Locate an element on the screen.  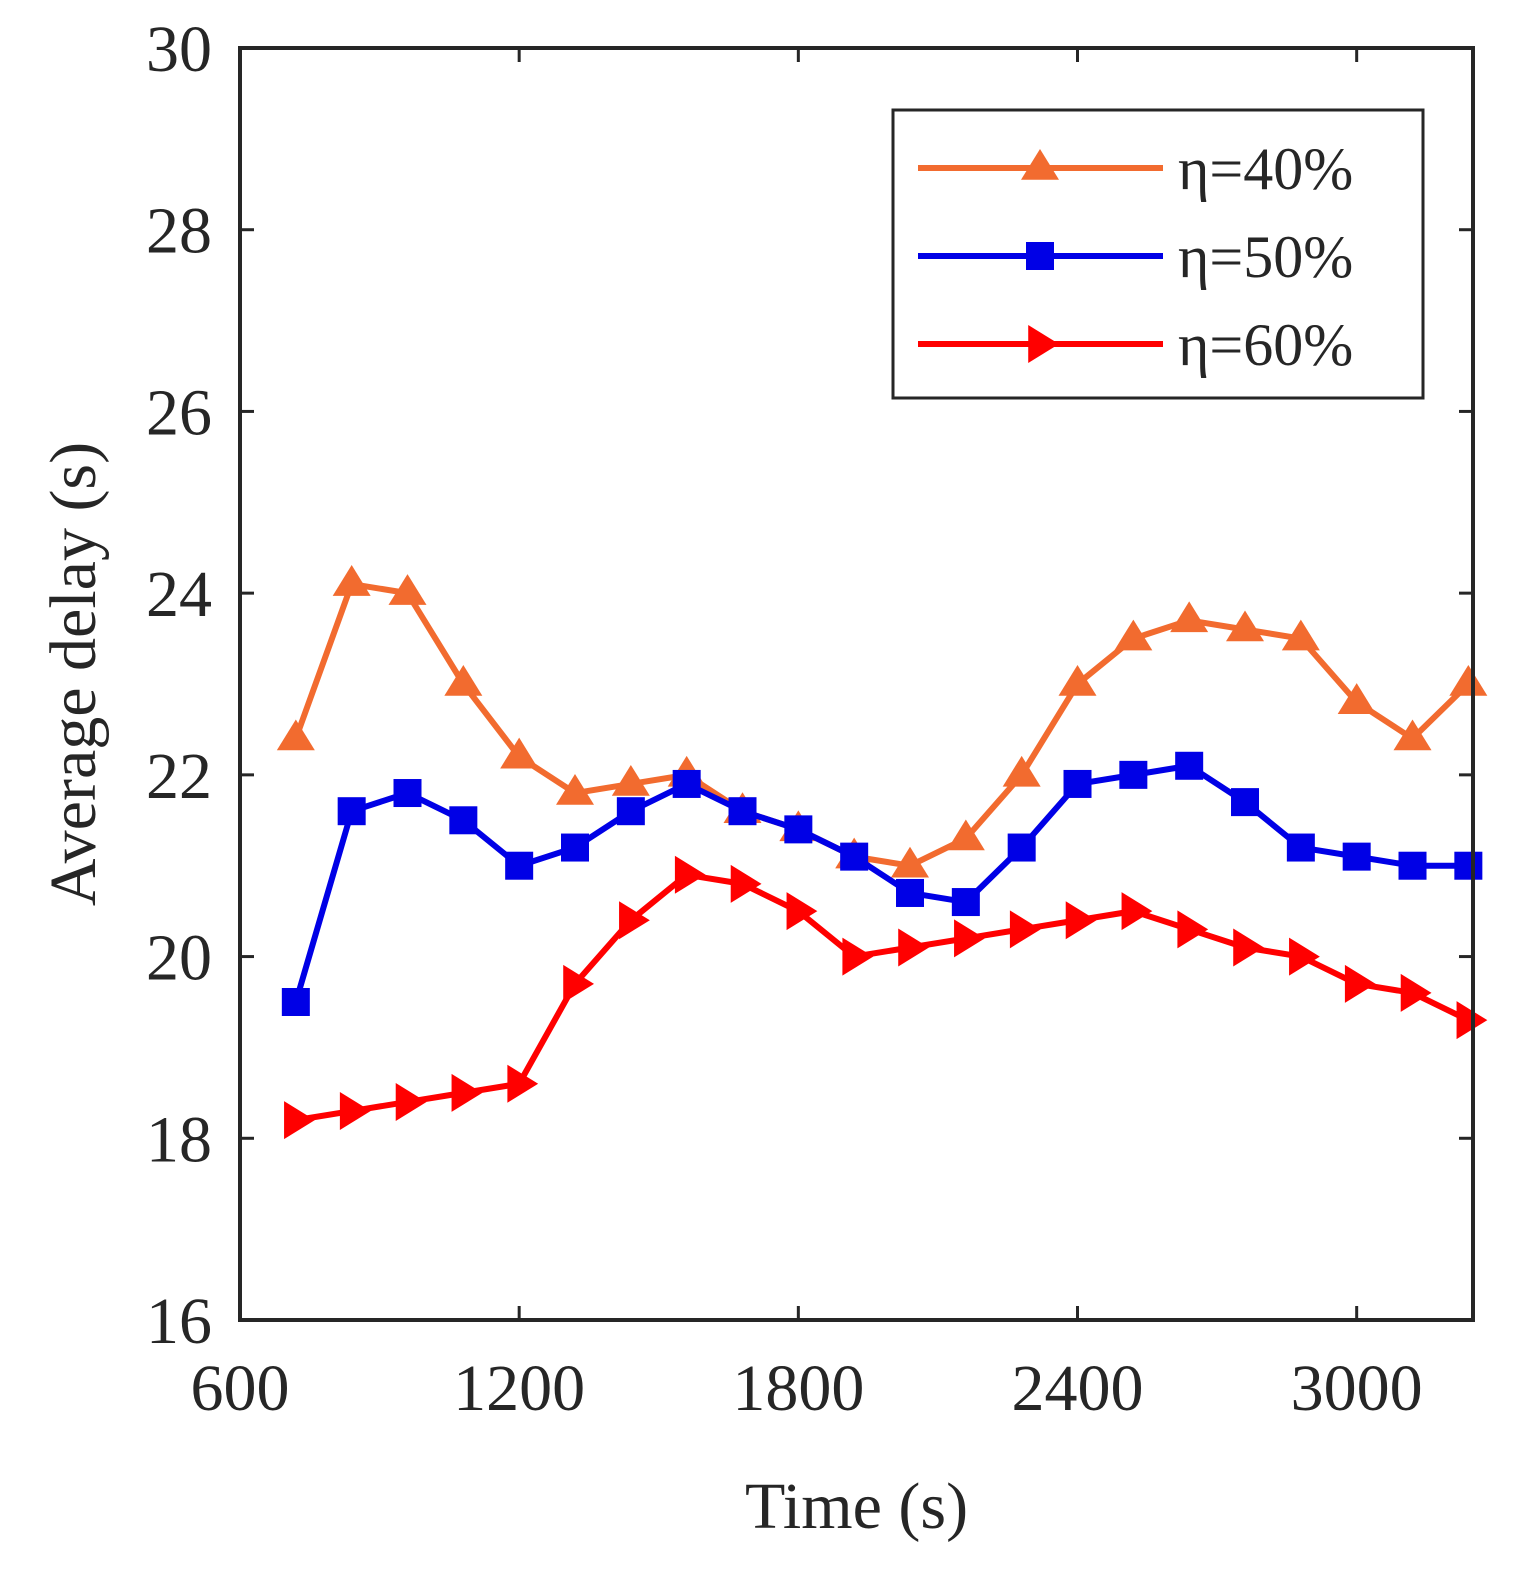
x-tick-label: 1200 is located at coordinates (519, 1388).